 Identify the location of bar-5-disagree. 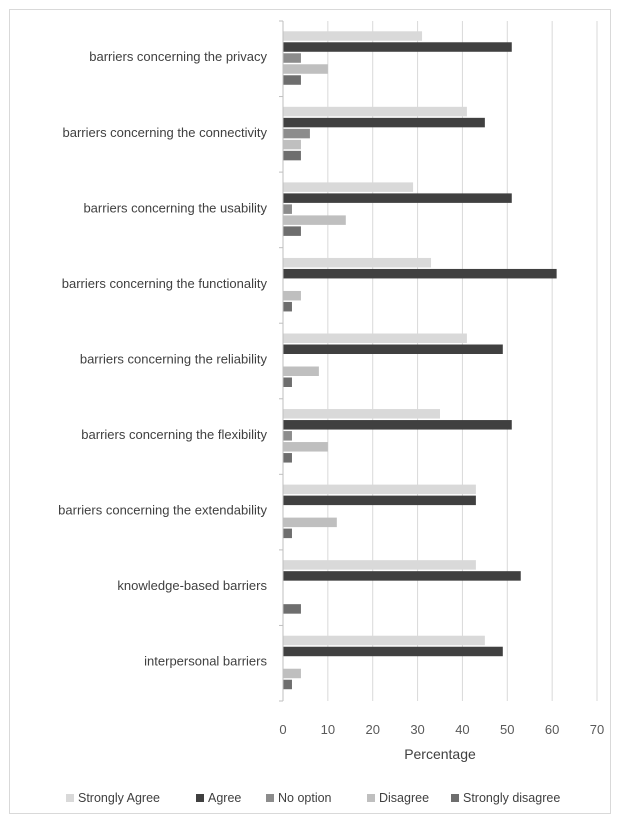
(301, 371).